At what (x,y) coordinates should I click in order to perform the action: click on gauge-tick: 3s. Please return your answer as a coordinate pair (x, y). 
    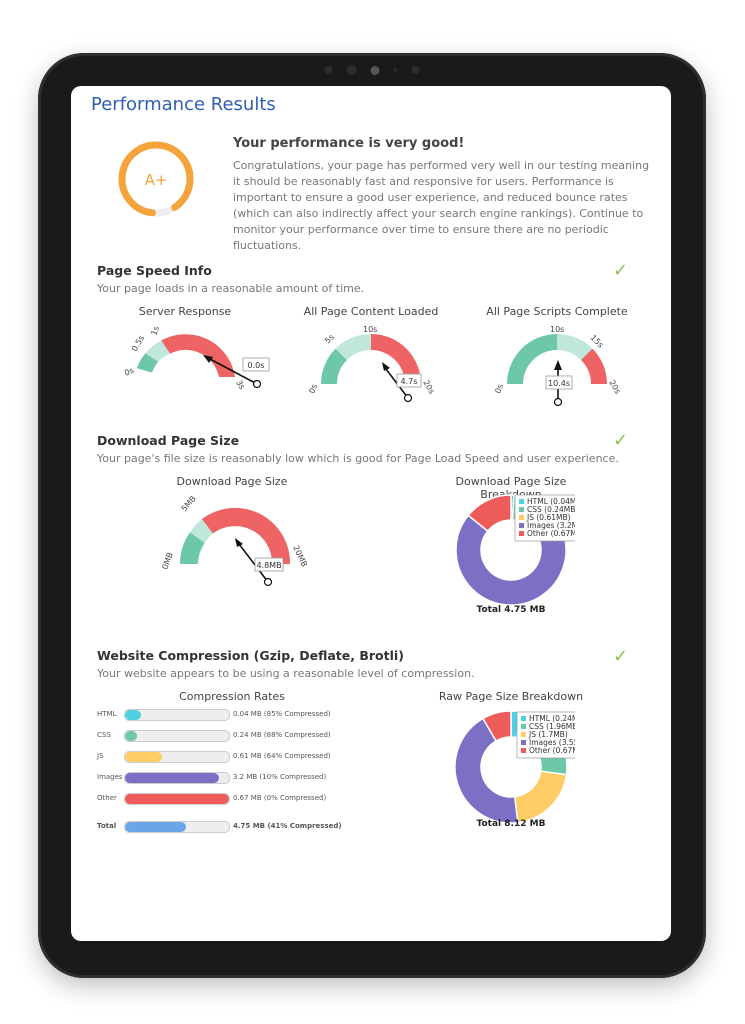
    Looking at the image, I should click on (240, 385).